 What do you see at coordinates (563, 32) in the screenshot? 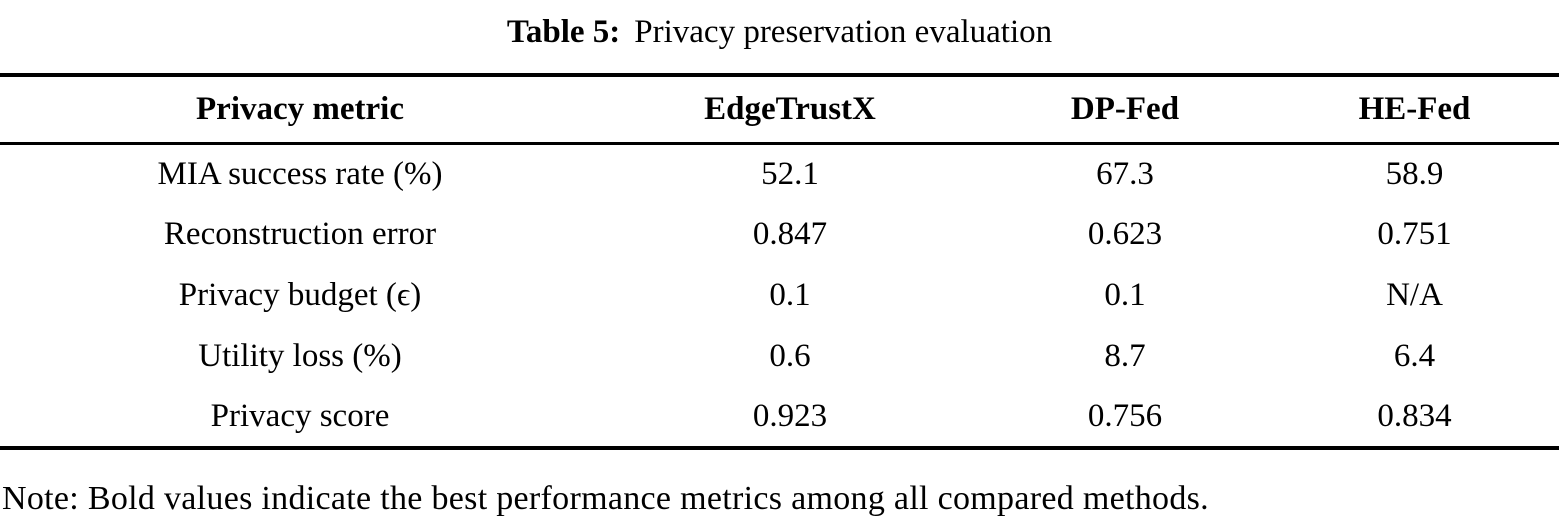
I see `table-caption-label: Table 5:` at bounding box center [563, 32].